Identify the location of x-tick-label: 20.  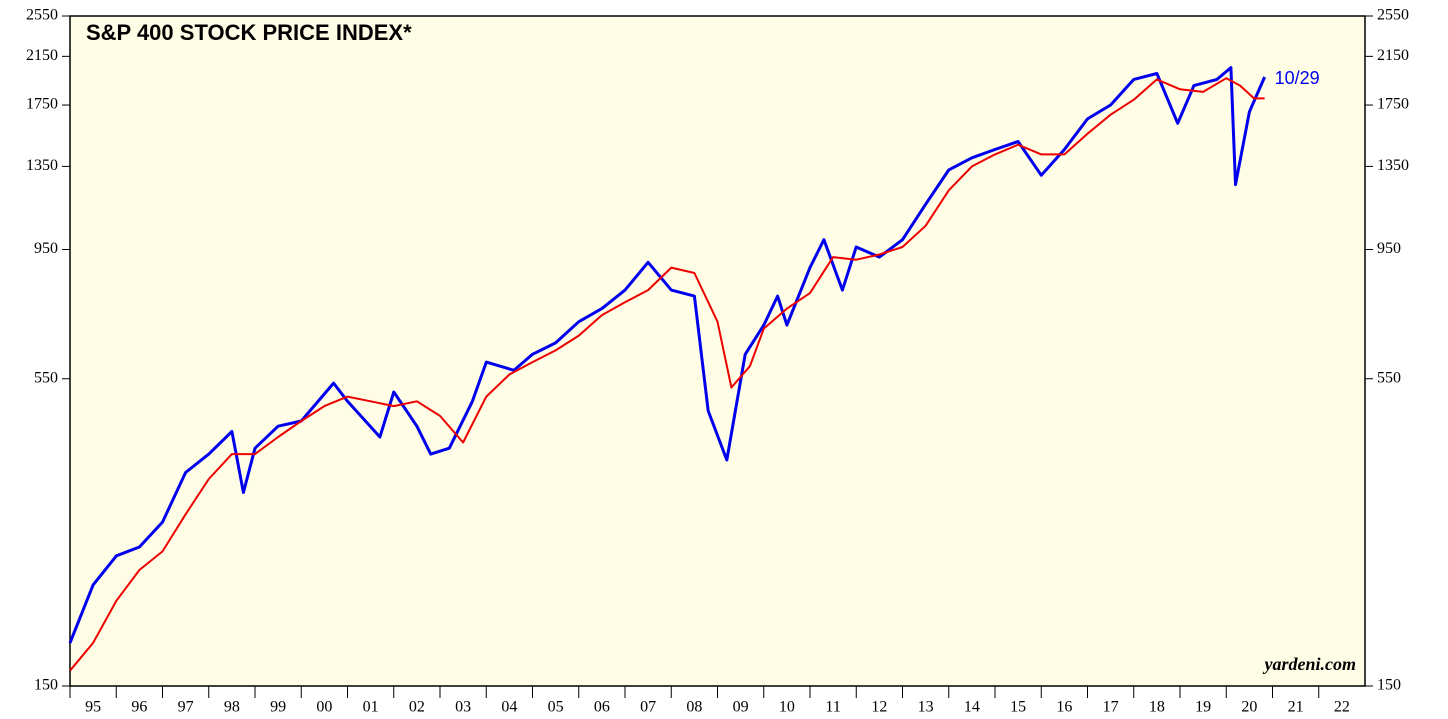
(1249, 707).